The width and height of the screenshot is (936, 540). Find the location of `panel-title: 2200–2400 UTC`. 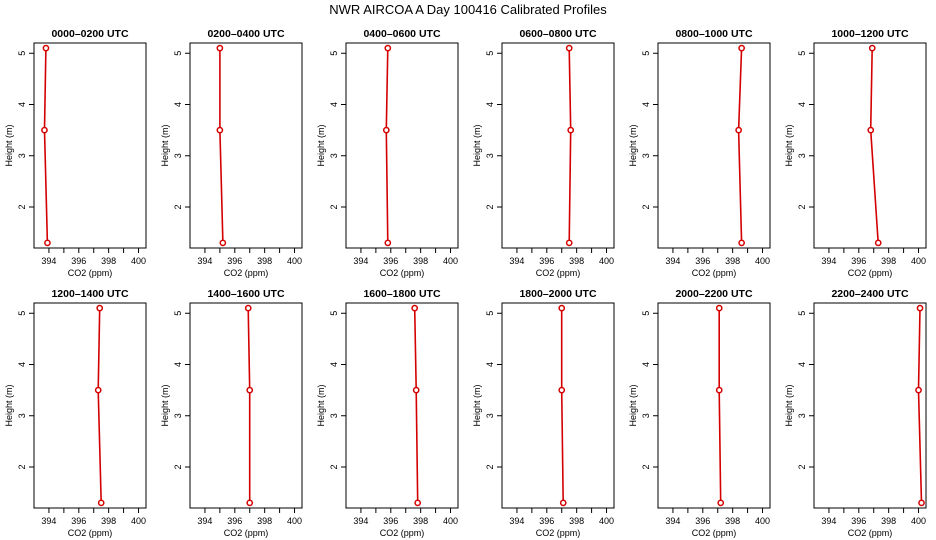

panel-title: 2200–2400 UTC is located at coordinates (869, 294).